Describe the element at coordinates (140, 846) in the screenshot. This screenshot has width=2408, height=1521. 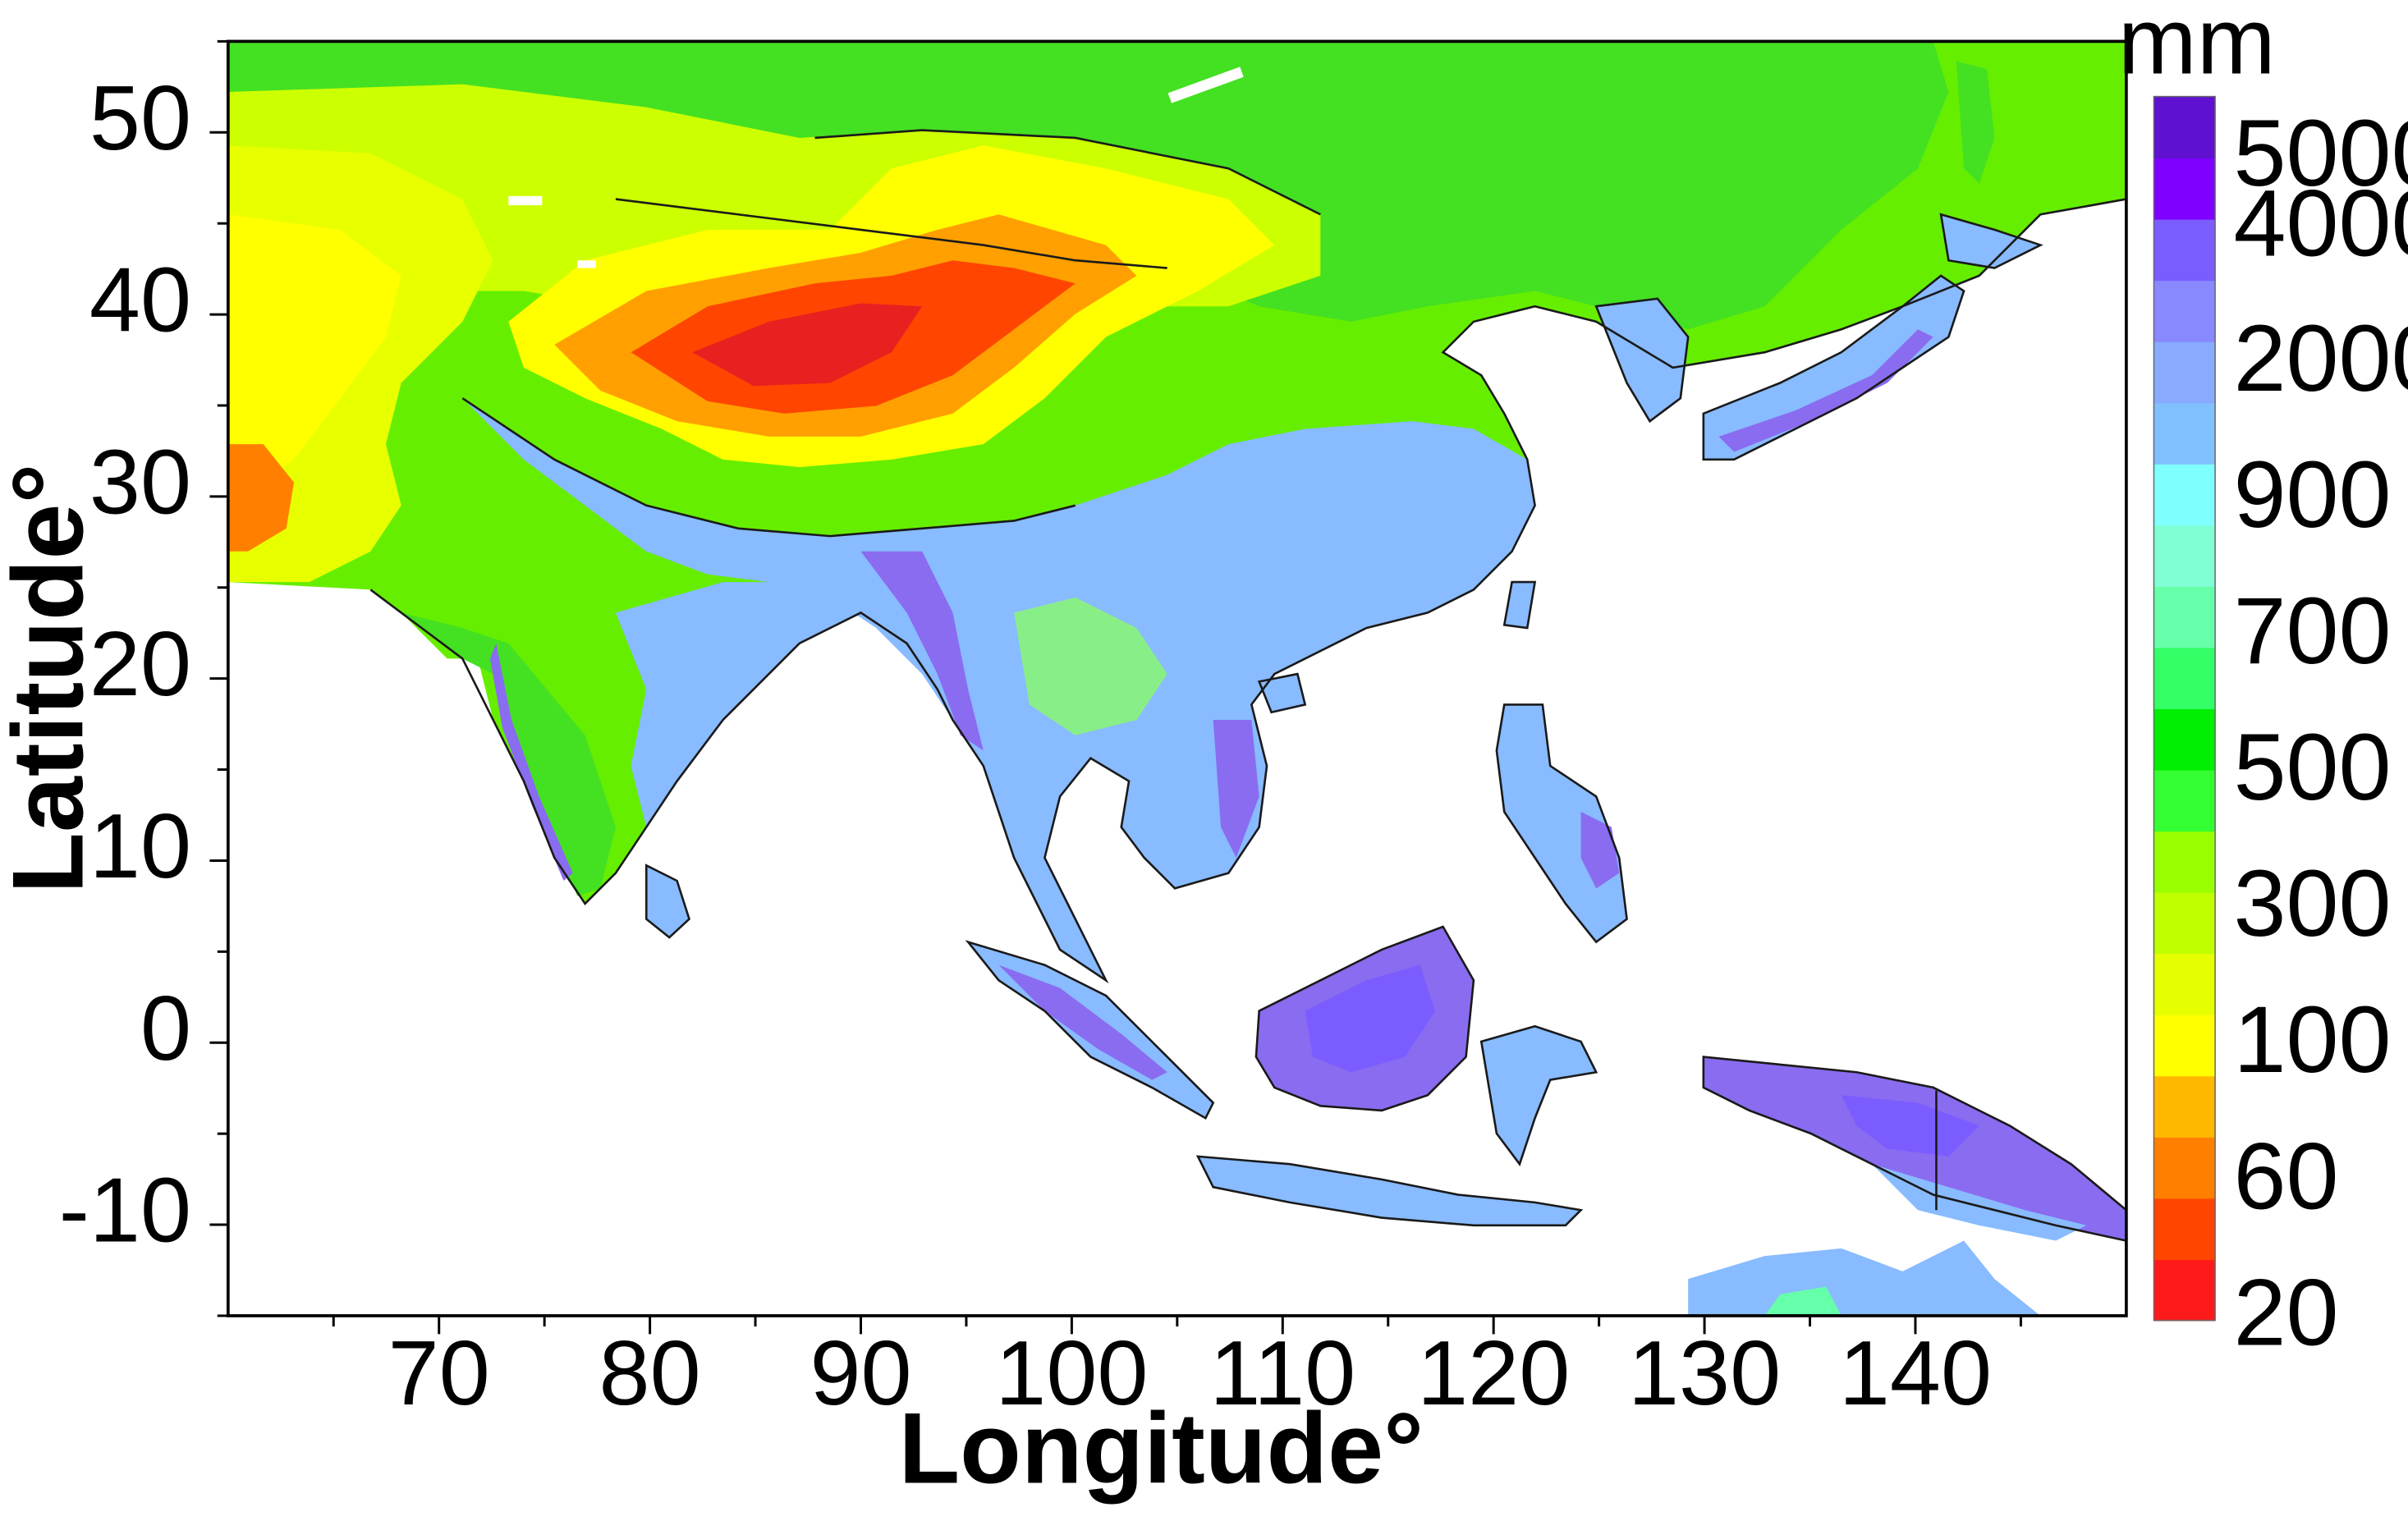
I see `y-tick-label: 10` at that location.